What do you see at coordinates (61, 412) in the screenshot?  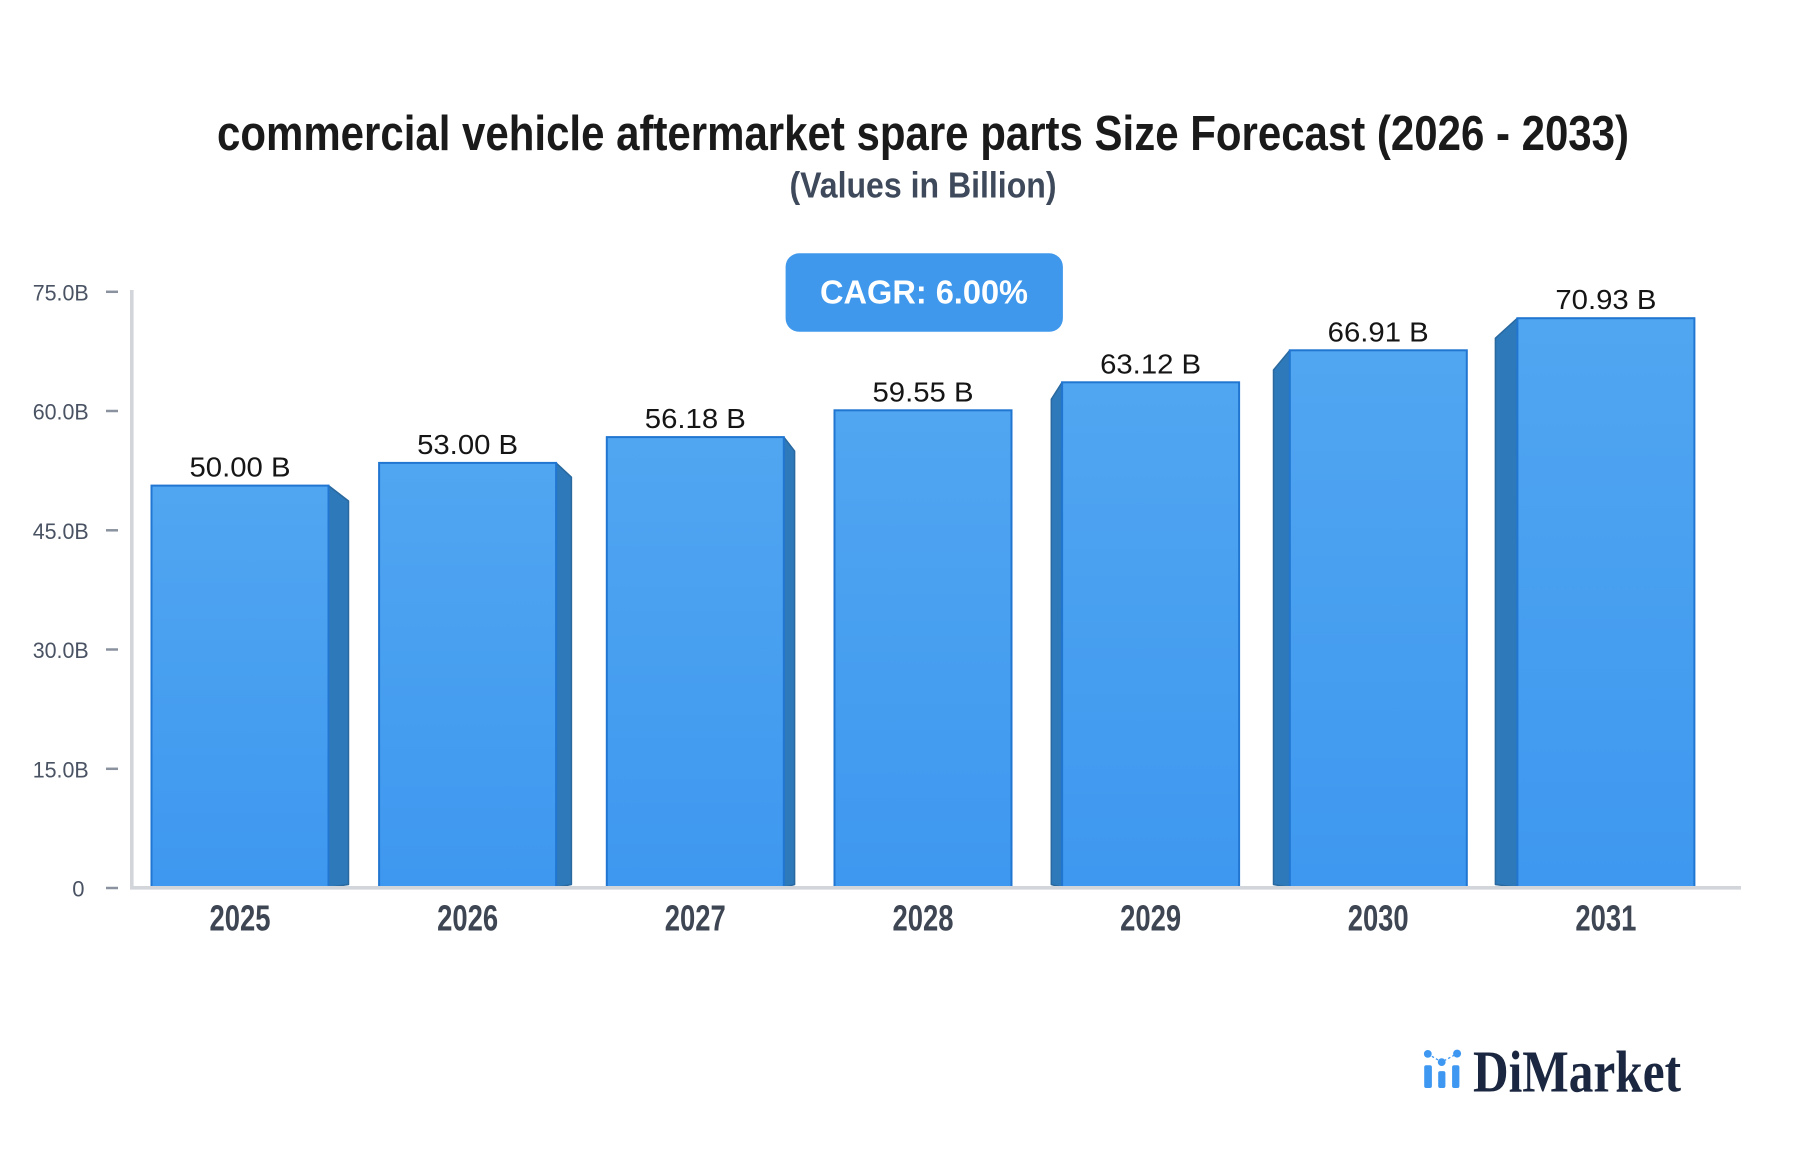 I see `svg-text: 60.0B` at bounding box center [61, 412].